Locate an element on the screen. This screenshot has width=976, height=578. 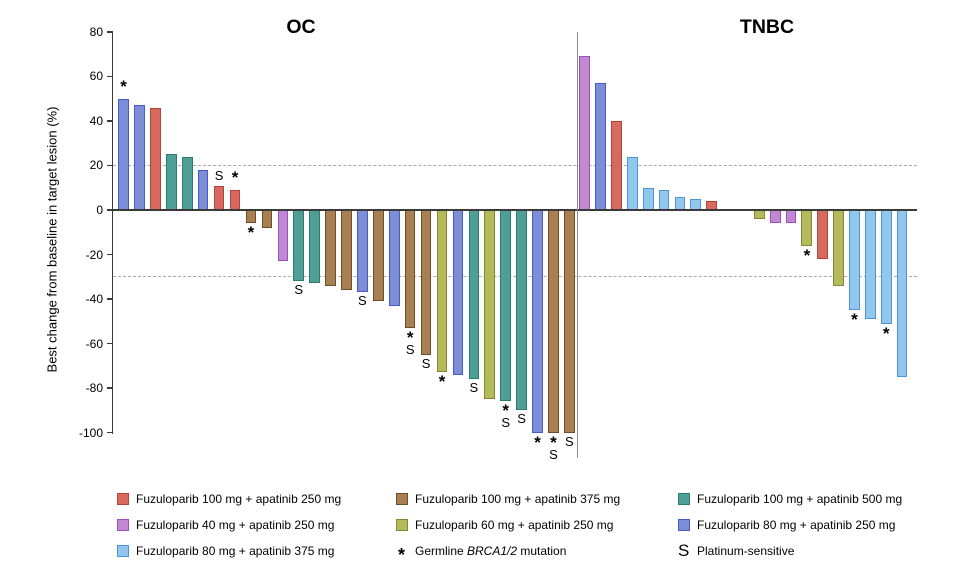
y-axis-tick-label: 0 is located at coordinates (99, 210).